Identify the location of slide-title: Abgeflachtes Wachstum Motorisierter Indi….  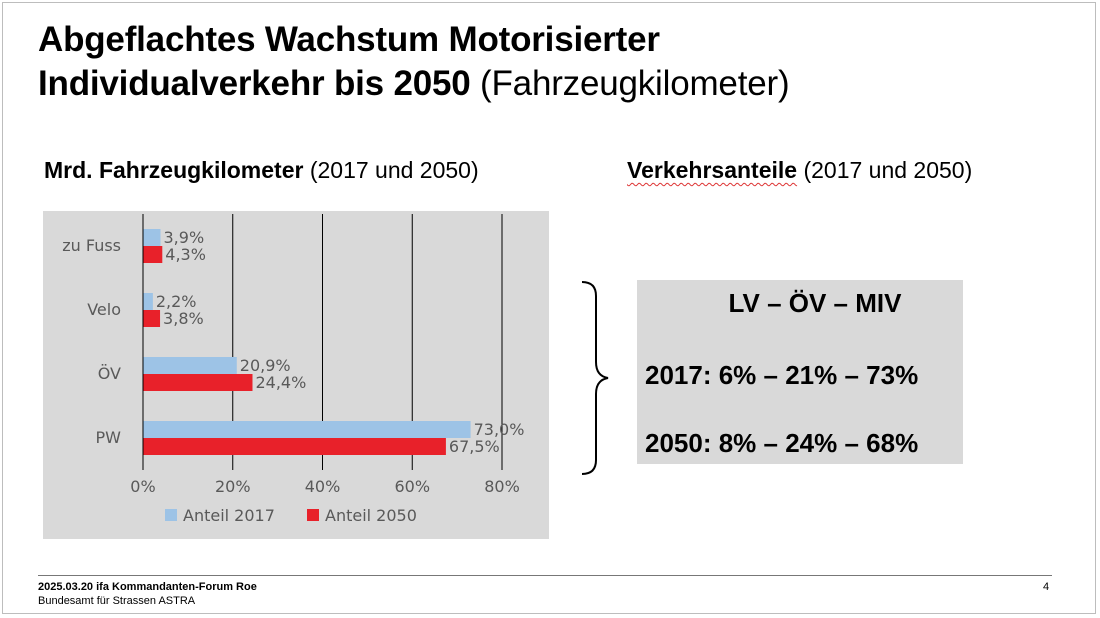
(414, 62).